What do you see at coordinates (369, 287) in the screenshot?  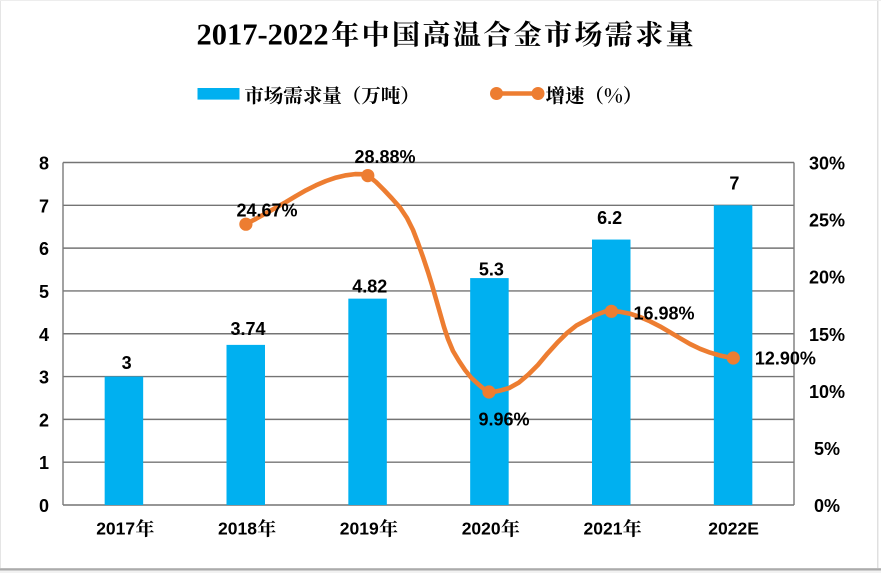 I see `svg-text: 4.82` at bounding box center [369, 287].